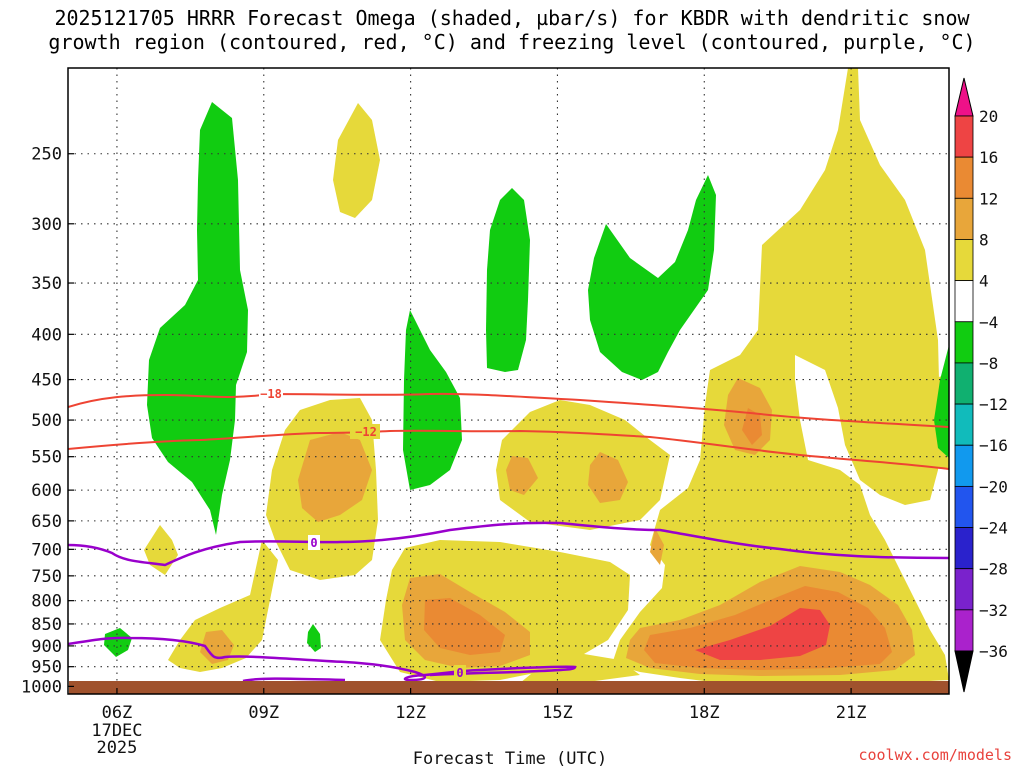 Image resolution: width=1024 pixels, height=768 pixels. Describe the element at coordinates (271, 394) in the screenshot. I see `contour-label-minus18: −18` at that location.